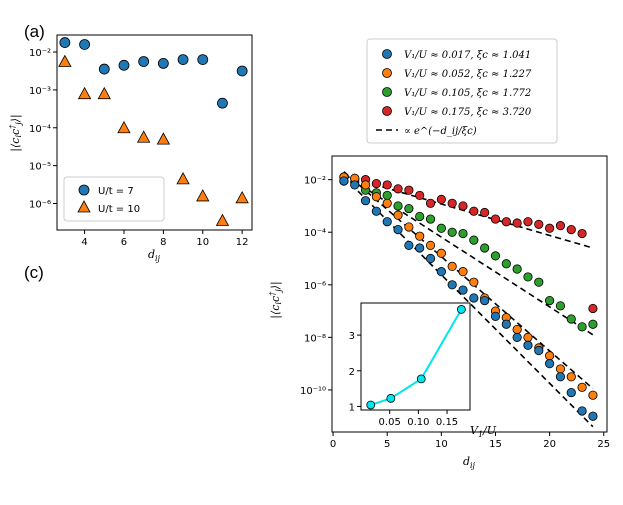  What do you see at coordinates (40, 129) in the screenshot?
I see `panel-a-ytick-label: 10⁻⁴` at bounding box center [40, 129].